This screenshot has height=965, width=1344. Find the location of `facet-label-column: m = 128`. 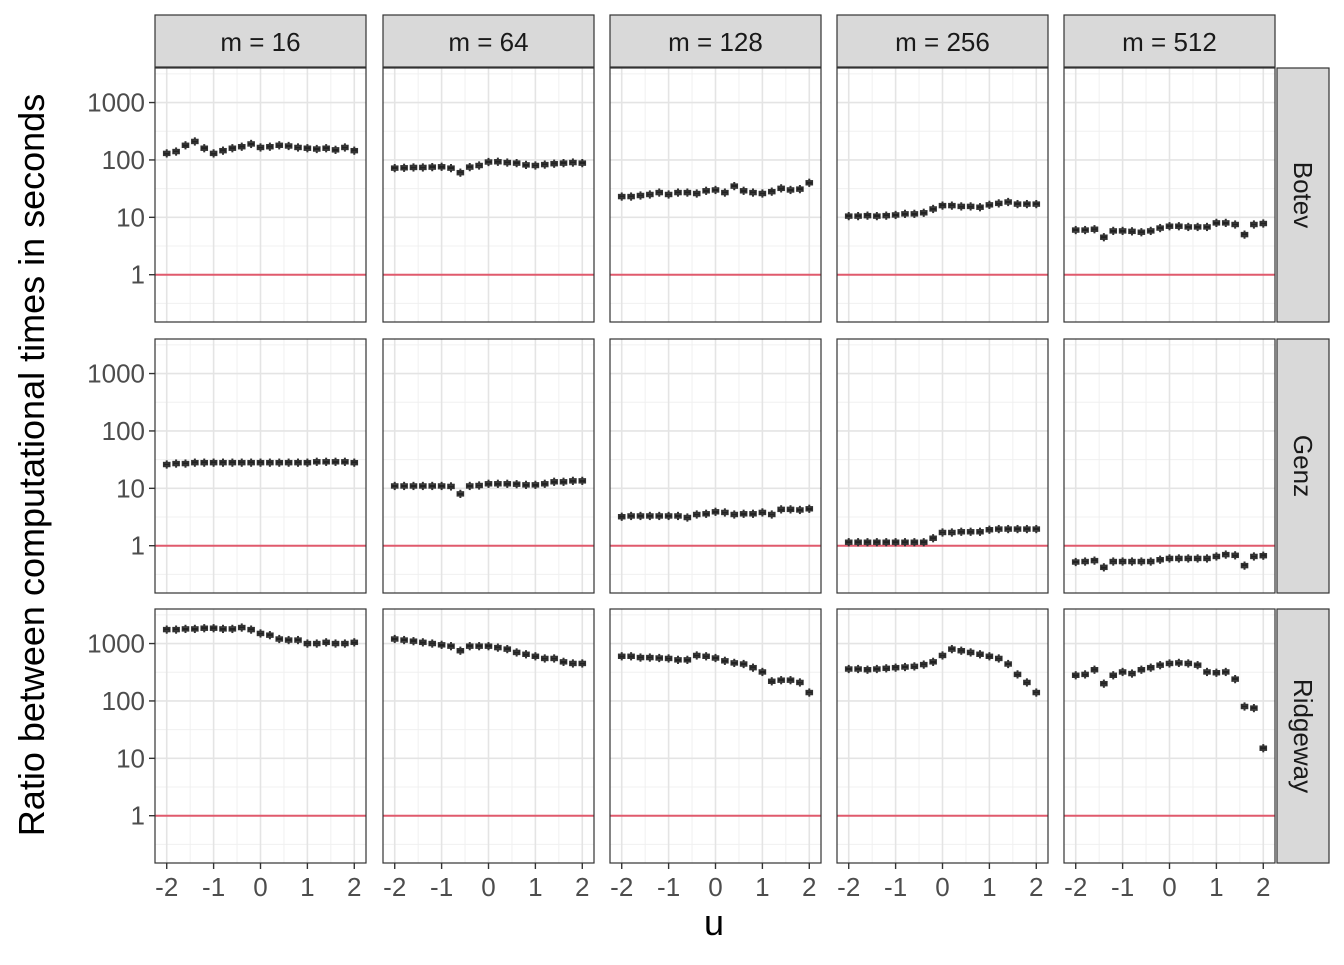

facet-label-column: m = 128 is located at coordinates (715, 42).